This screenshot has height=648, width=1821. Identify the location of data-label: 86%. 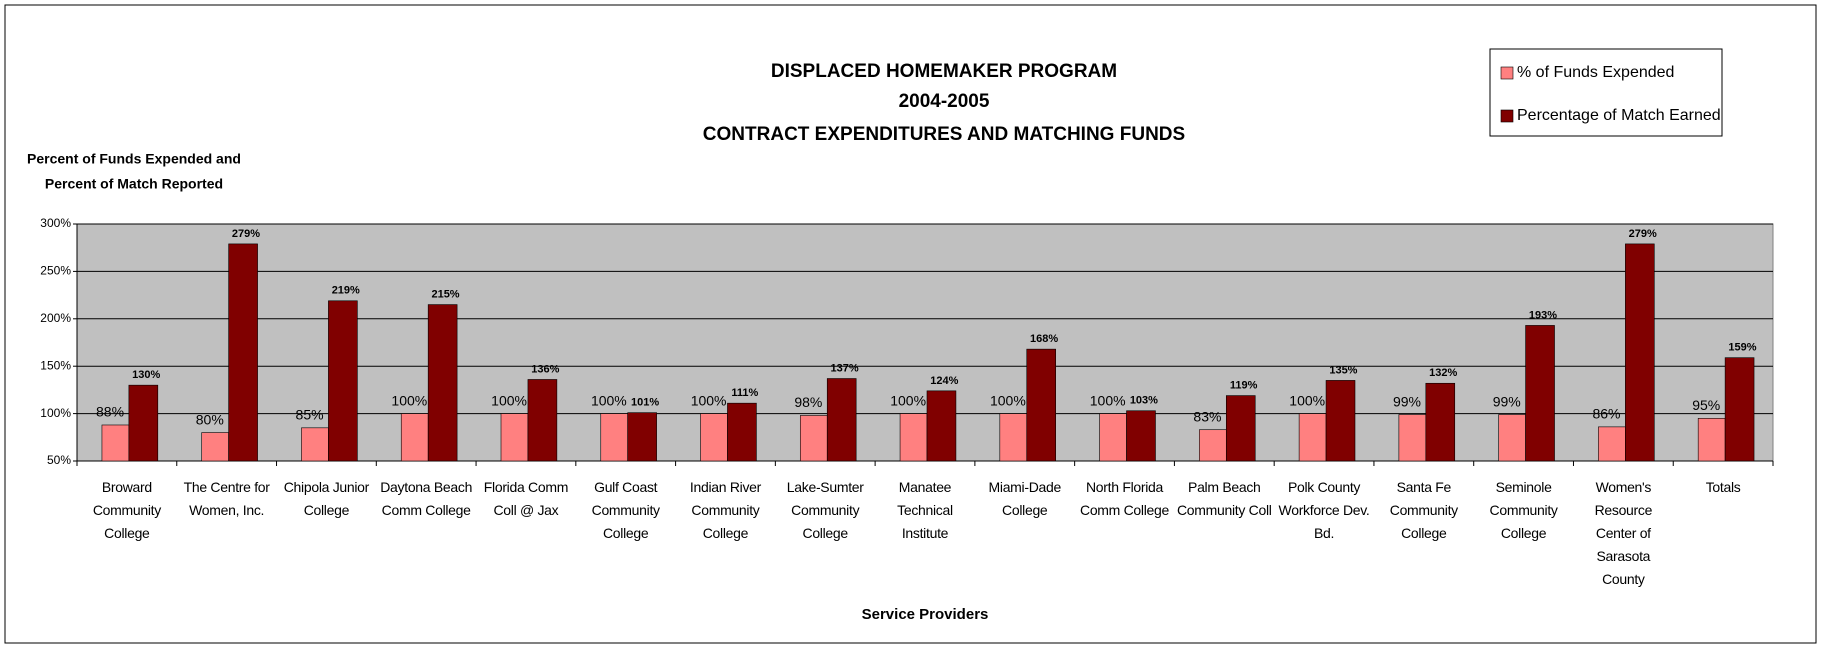
(1606, 414).